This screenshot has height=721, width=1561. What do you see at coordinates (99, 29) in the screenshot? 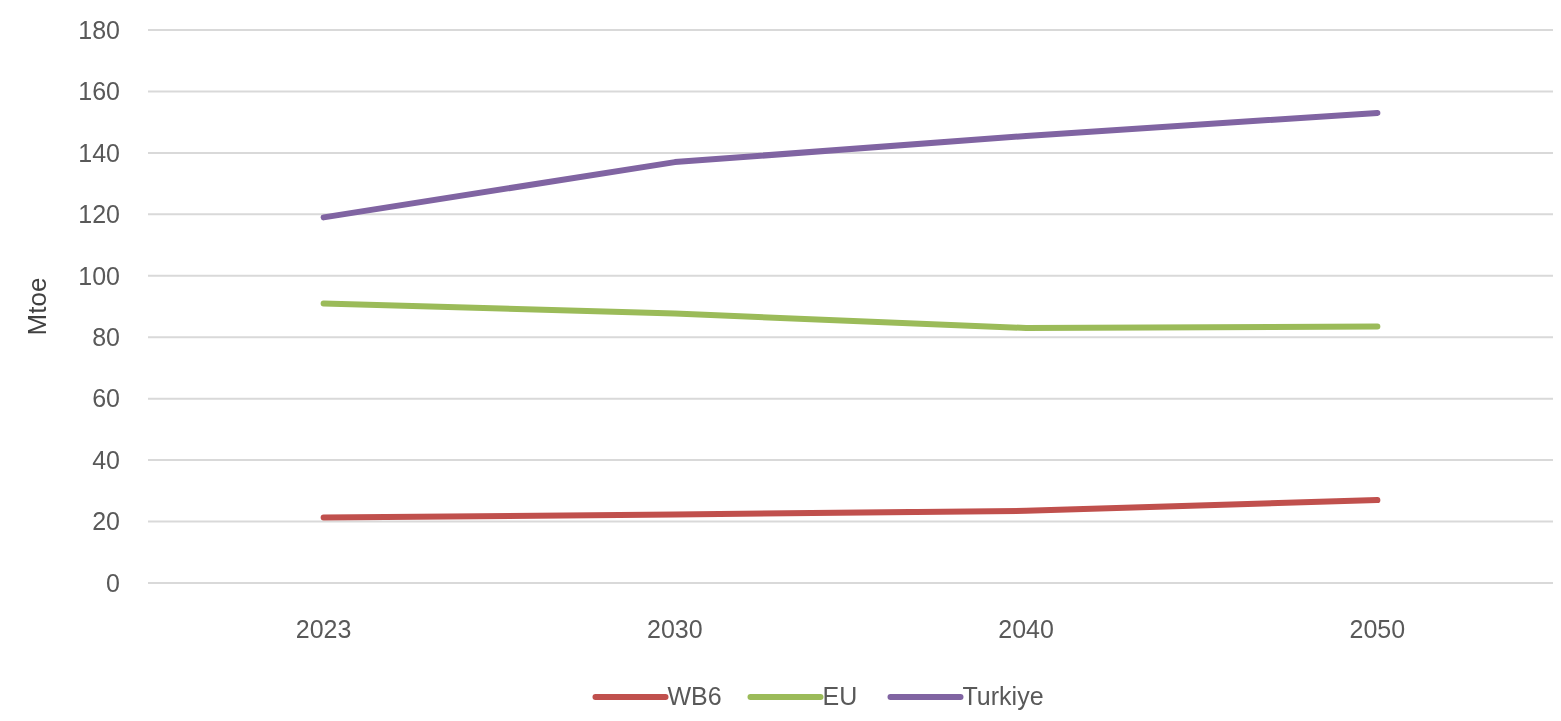
I see `y-tick-label: 180` at bounding box center [99, 29].